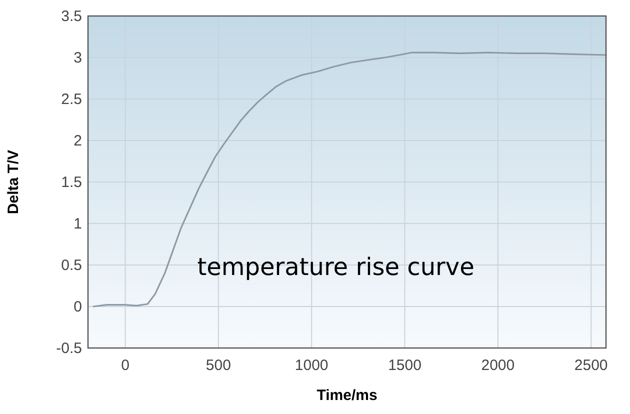  Describe the element at coordinates (347, 395) in the screenshot. I see `x-axis-title: Time/ms` at that location.